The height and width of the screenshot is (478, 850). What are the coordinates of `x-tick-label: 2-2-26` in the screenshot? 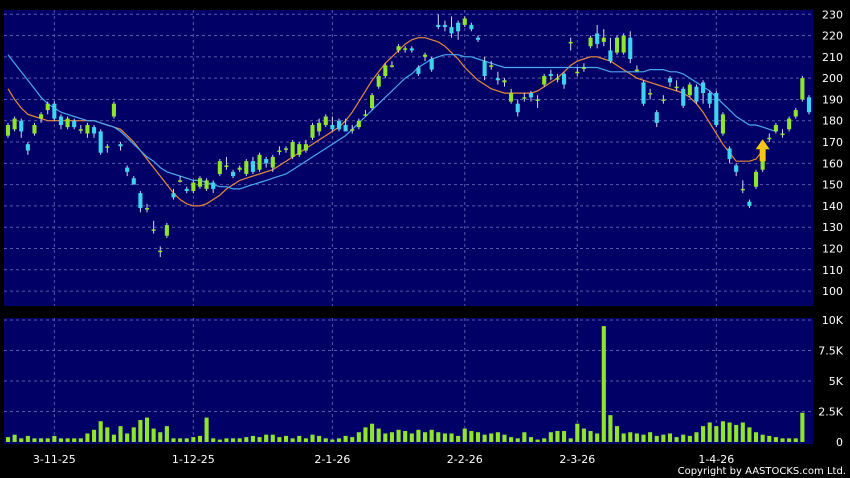 It's located at (465, 459).